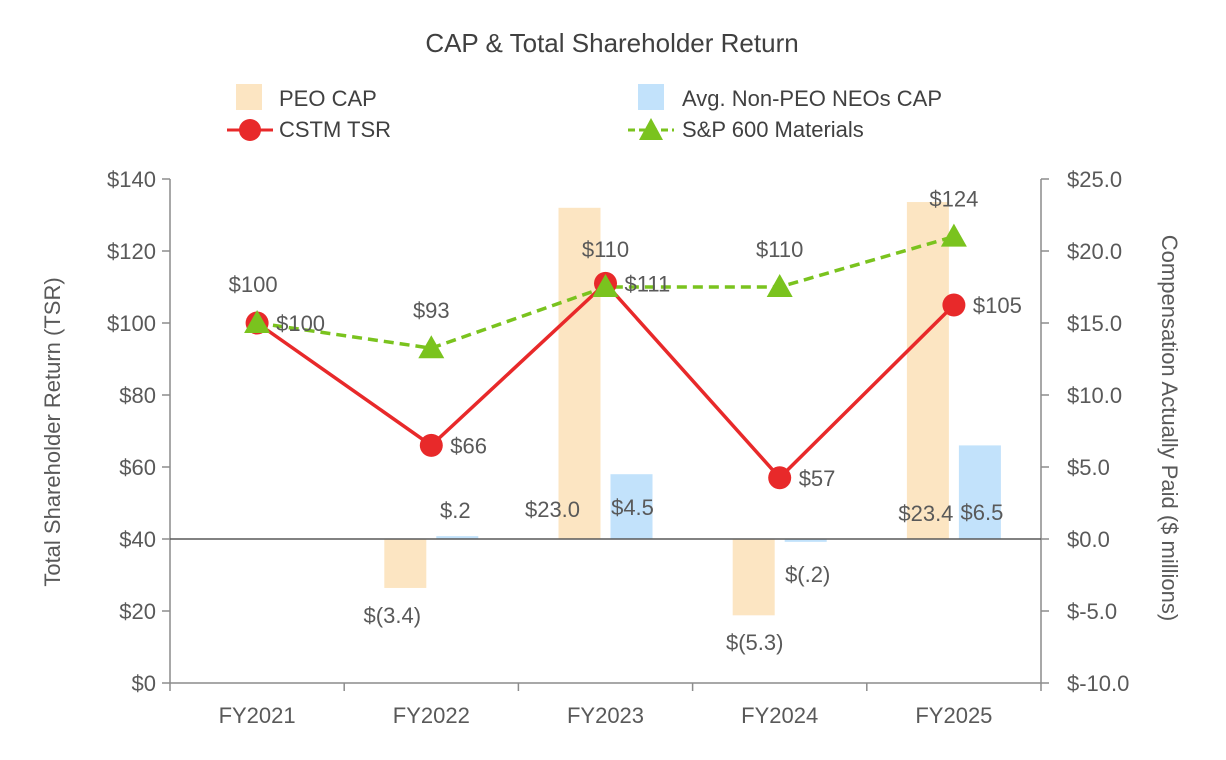  What do you see at coordinates (137, 611) in the screenshot?
I see `y-left-tick-label: $20` at bounding box center [137, 611].